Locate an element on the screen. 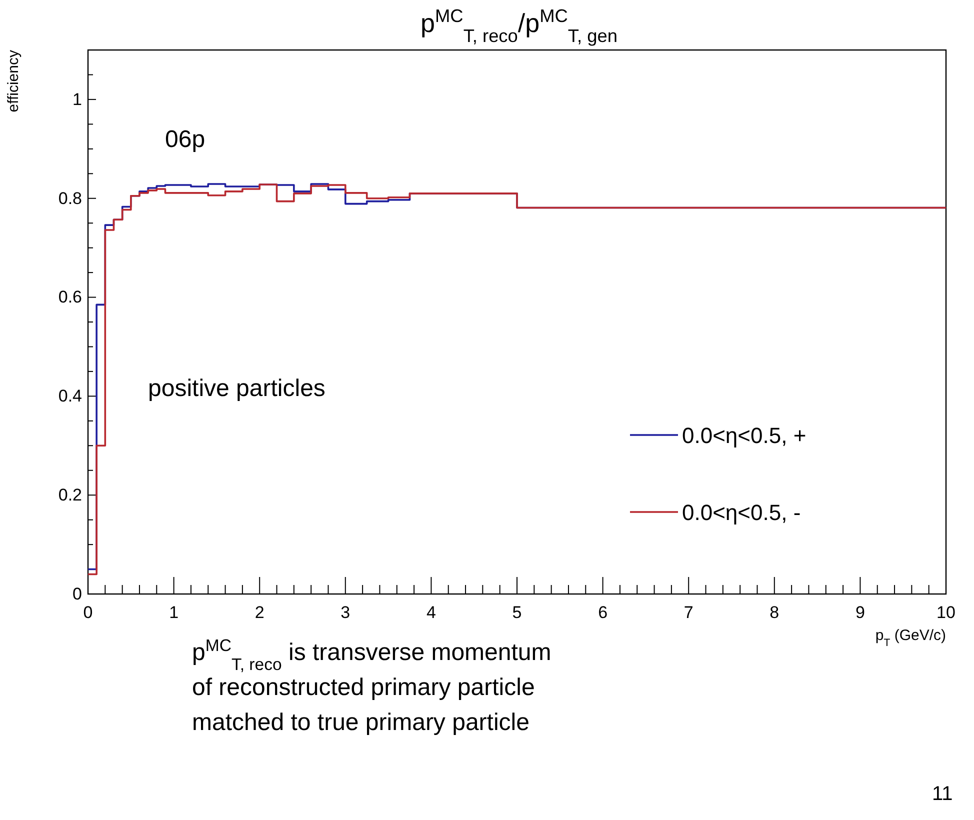  y-axis-title: efficiency is located at coordinates (13, 81).